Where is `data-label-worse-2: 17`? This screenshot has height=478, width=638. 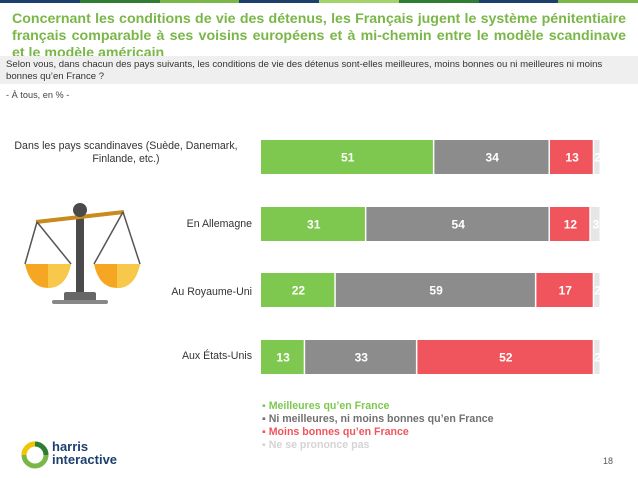
data-label-worse-2: 17 is located at coordinates (566, 291).